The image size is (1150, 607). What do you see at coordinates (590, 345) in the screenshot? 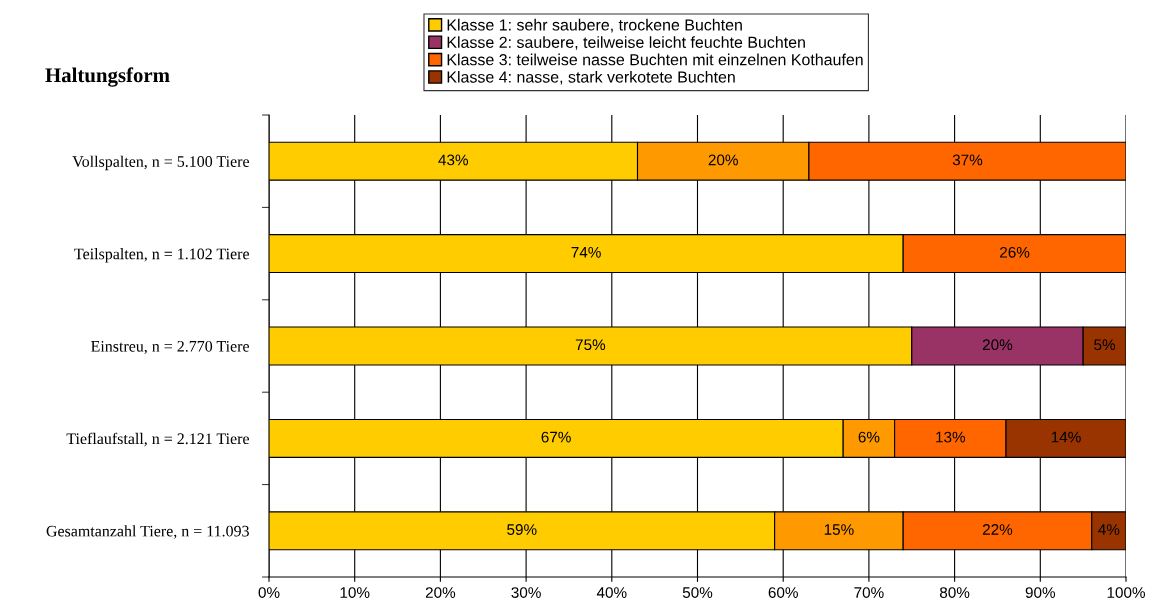
I see `data-label: 75%` at bounding box center [590, 345].